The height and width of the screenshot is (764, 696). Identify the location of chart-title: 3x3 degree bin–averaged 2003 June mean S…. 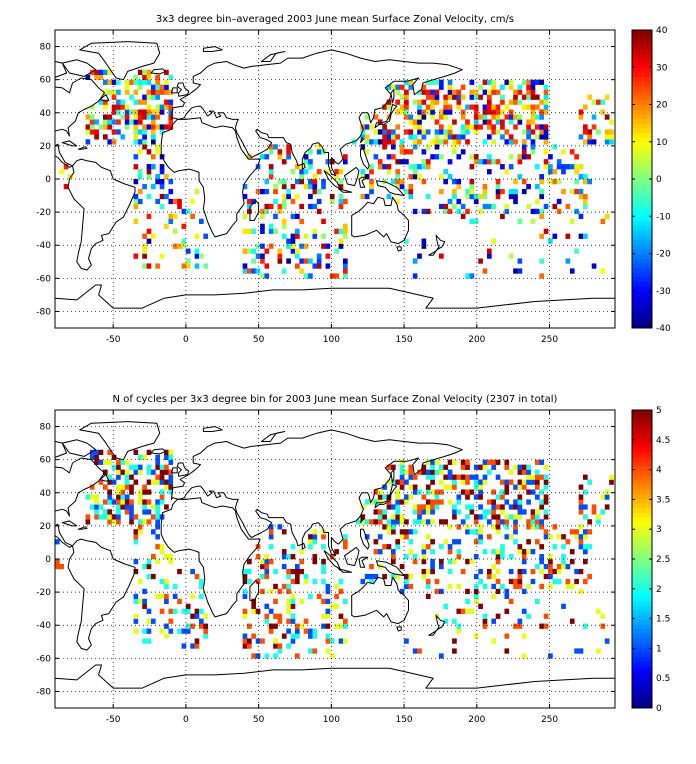
(335, 19).